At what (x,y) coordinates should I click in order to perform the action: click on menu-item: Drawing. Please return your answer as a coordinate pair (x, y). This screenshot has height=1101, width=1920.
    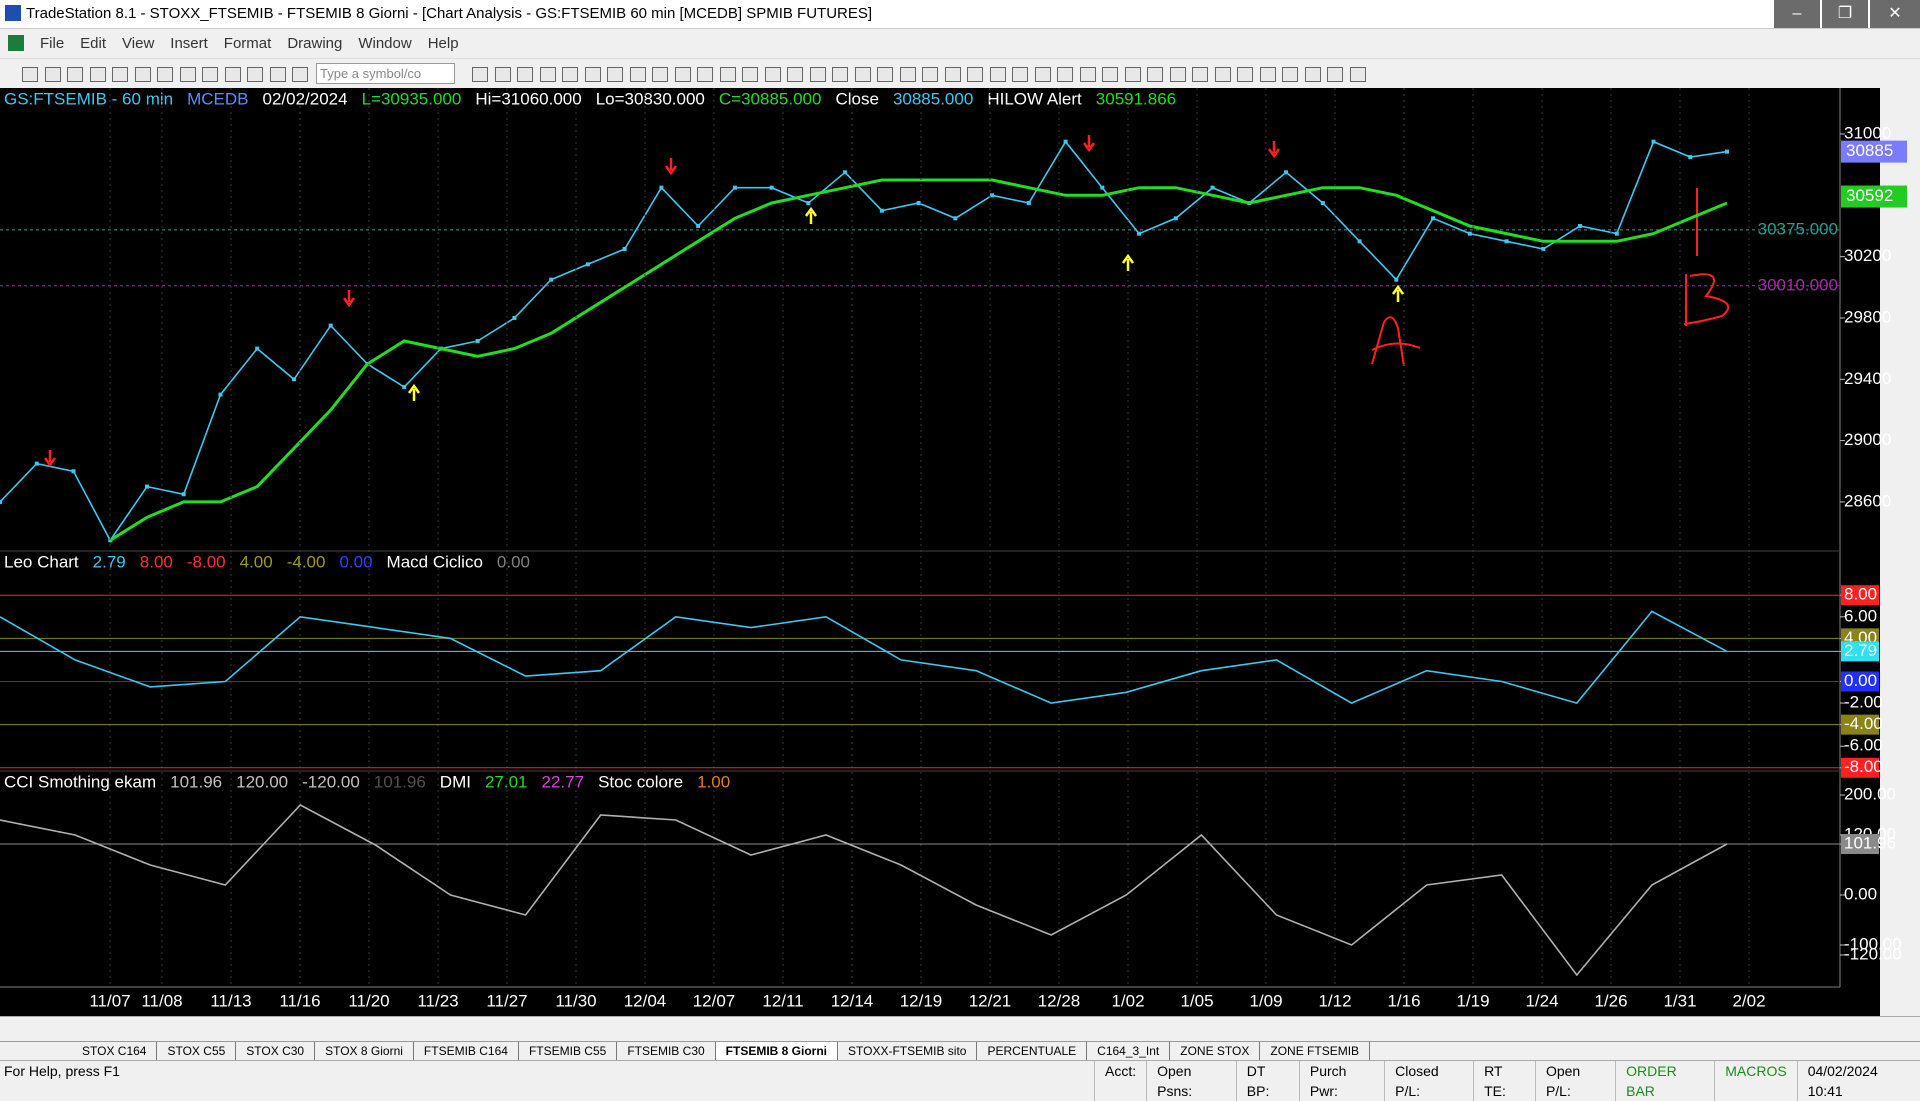
    Looking at the image, I should click on (315, 43).